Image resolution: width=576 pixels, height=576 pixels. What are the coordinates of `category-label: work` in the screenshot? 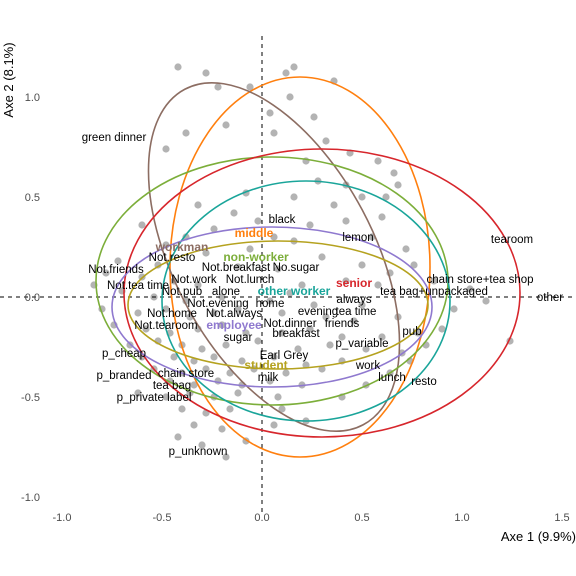 It's located at (368, 366).